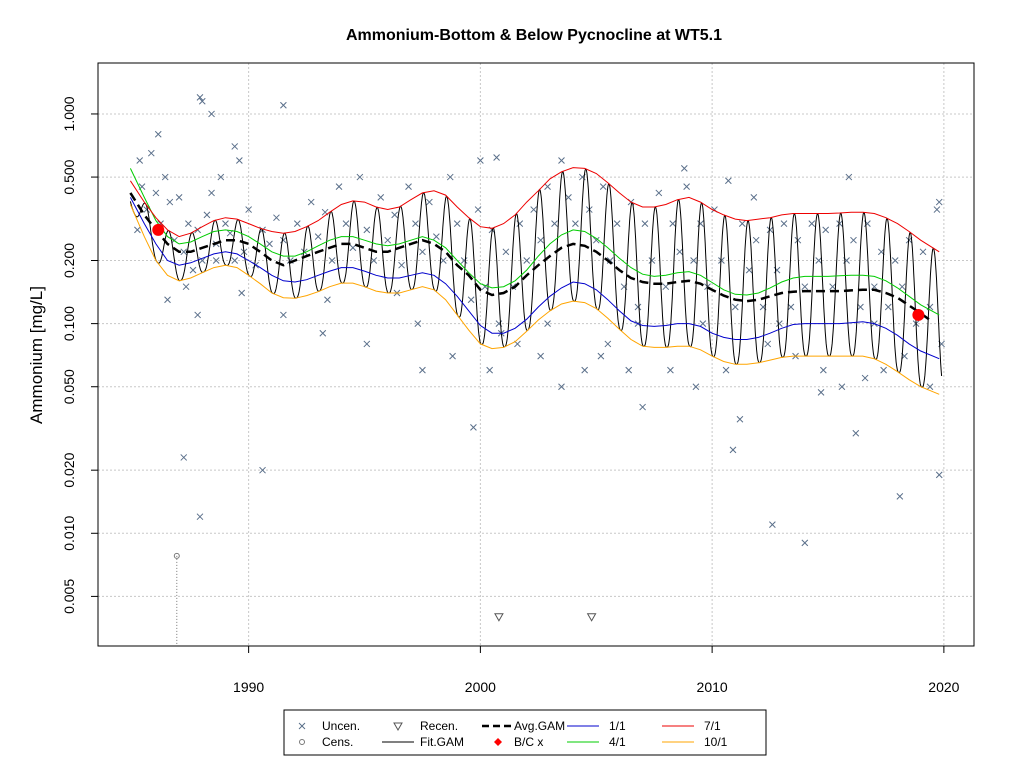 Image resolution: width=1024 pixels, height=768 pixels. What do you see at coordinates (423, 742) in the screenshot?
I see `legend-entry: Fit.GAM` at bounding box center [423, 742].